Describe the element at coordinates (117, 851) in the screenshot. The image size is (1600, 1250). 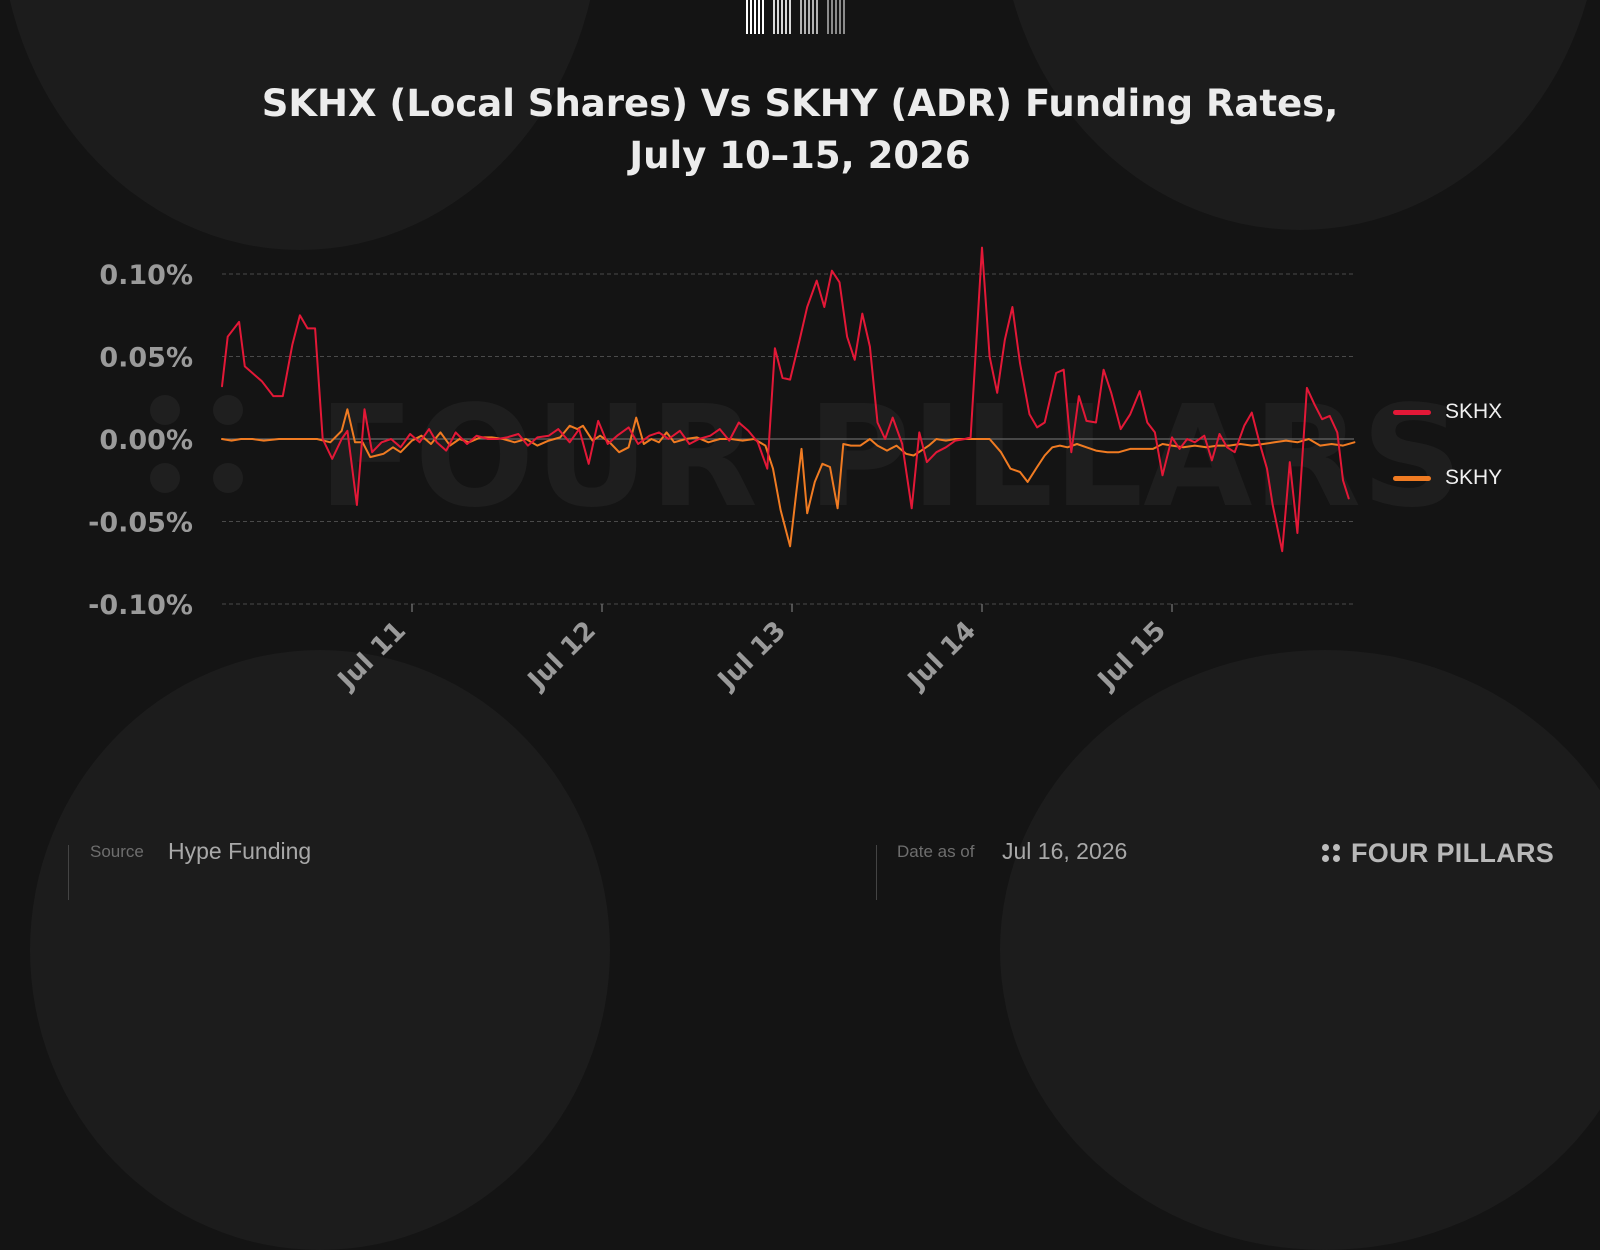
I see `source-key: Source` at that location.